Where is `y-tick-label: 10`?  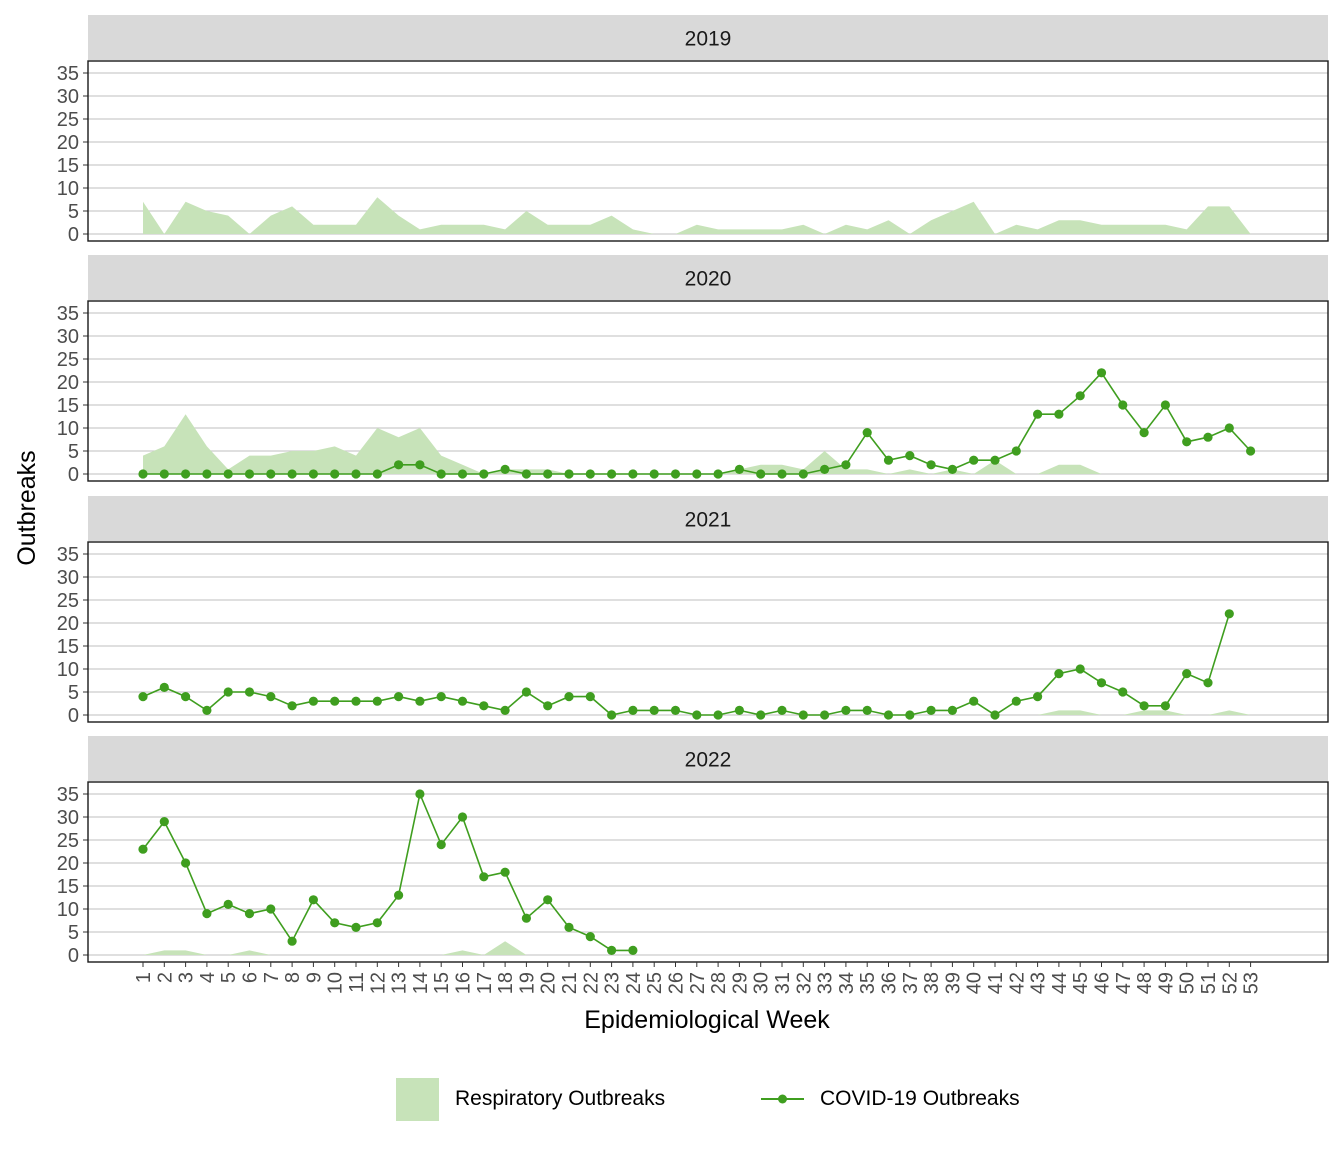
y-tick-label: 10 is located at coordinates (68, 670).